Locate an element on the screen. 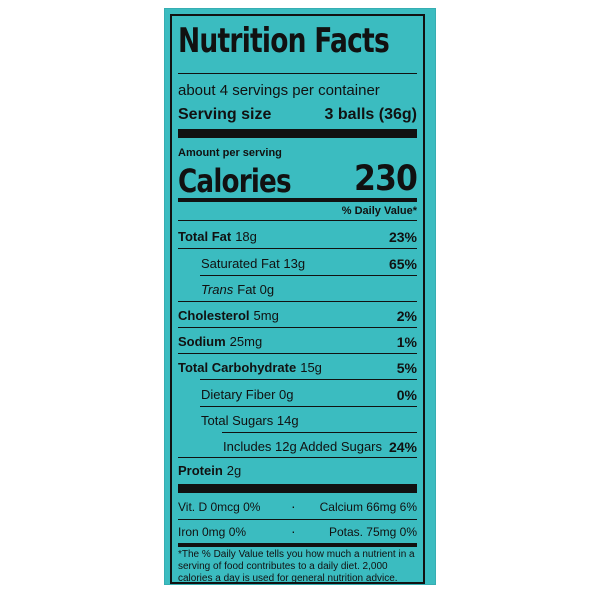 This screenshot has height=600, width=600. nutrient-amount: 15g is located at coordinates (311, 367).